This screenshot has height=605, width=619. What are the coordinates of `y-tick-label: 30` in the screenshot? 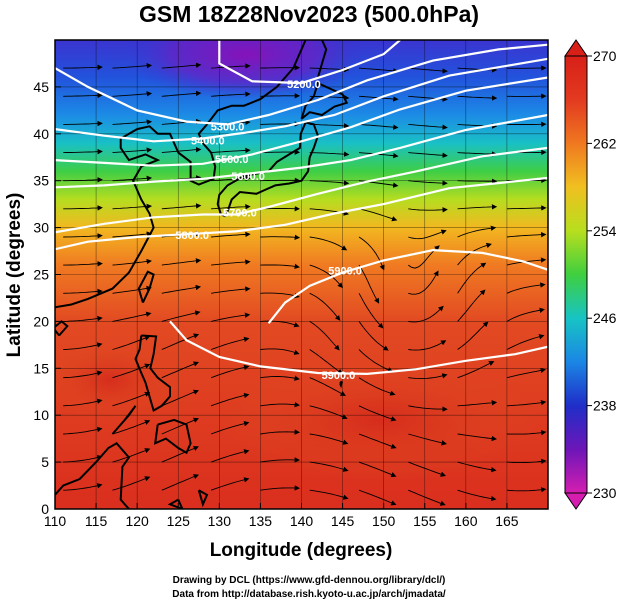 It's located at (41, 228).